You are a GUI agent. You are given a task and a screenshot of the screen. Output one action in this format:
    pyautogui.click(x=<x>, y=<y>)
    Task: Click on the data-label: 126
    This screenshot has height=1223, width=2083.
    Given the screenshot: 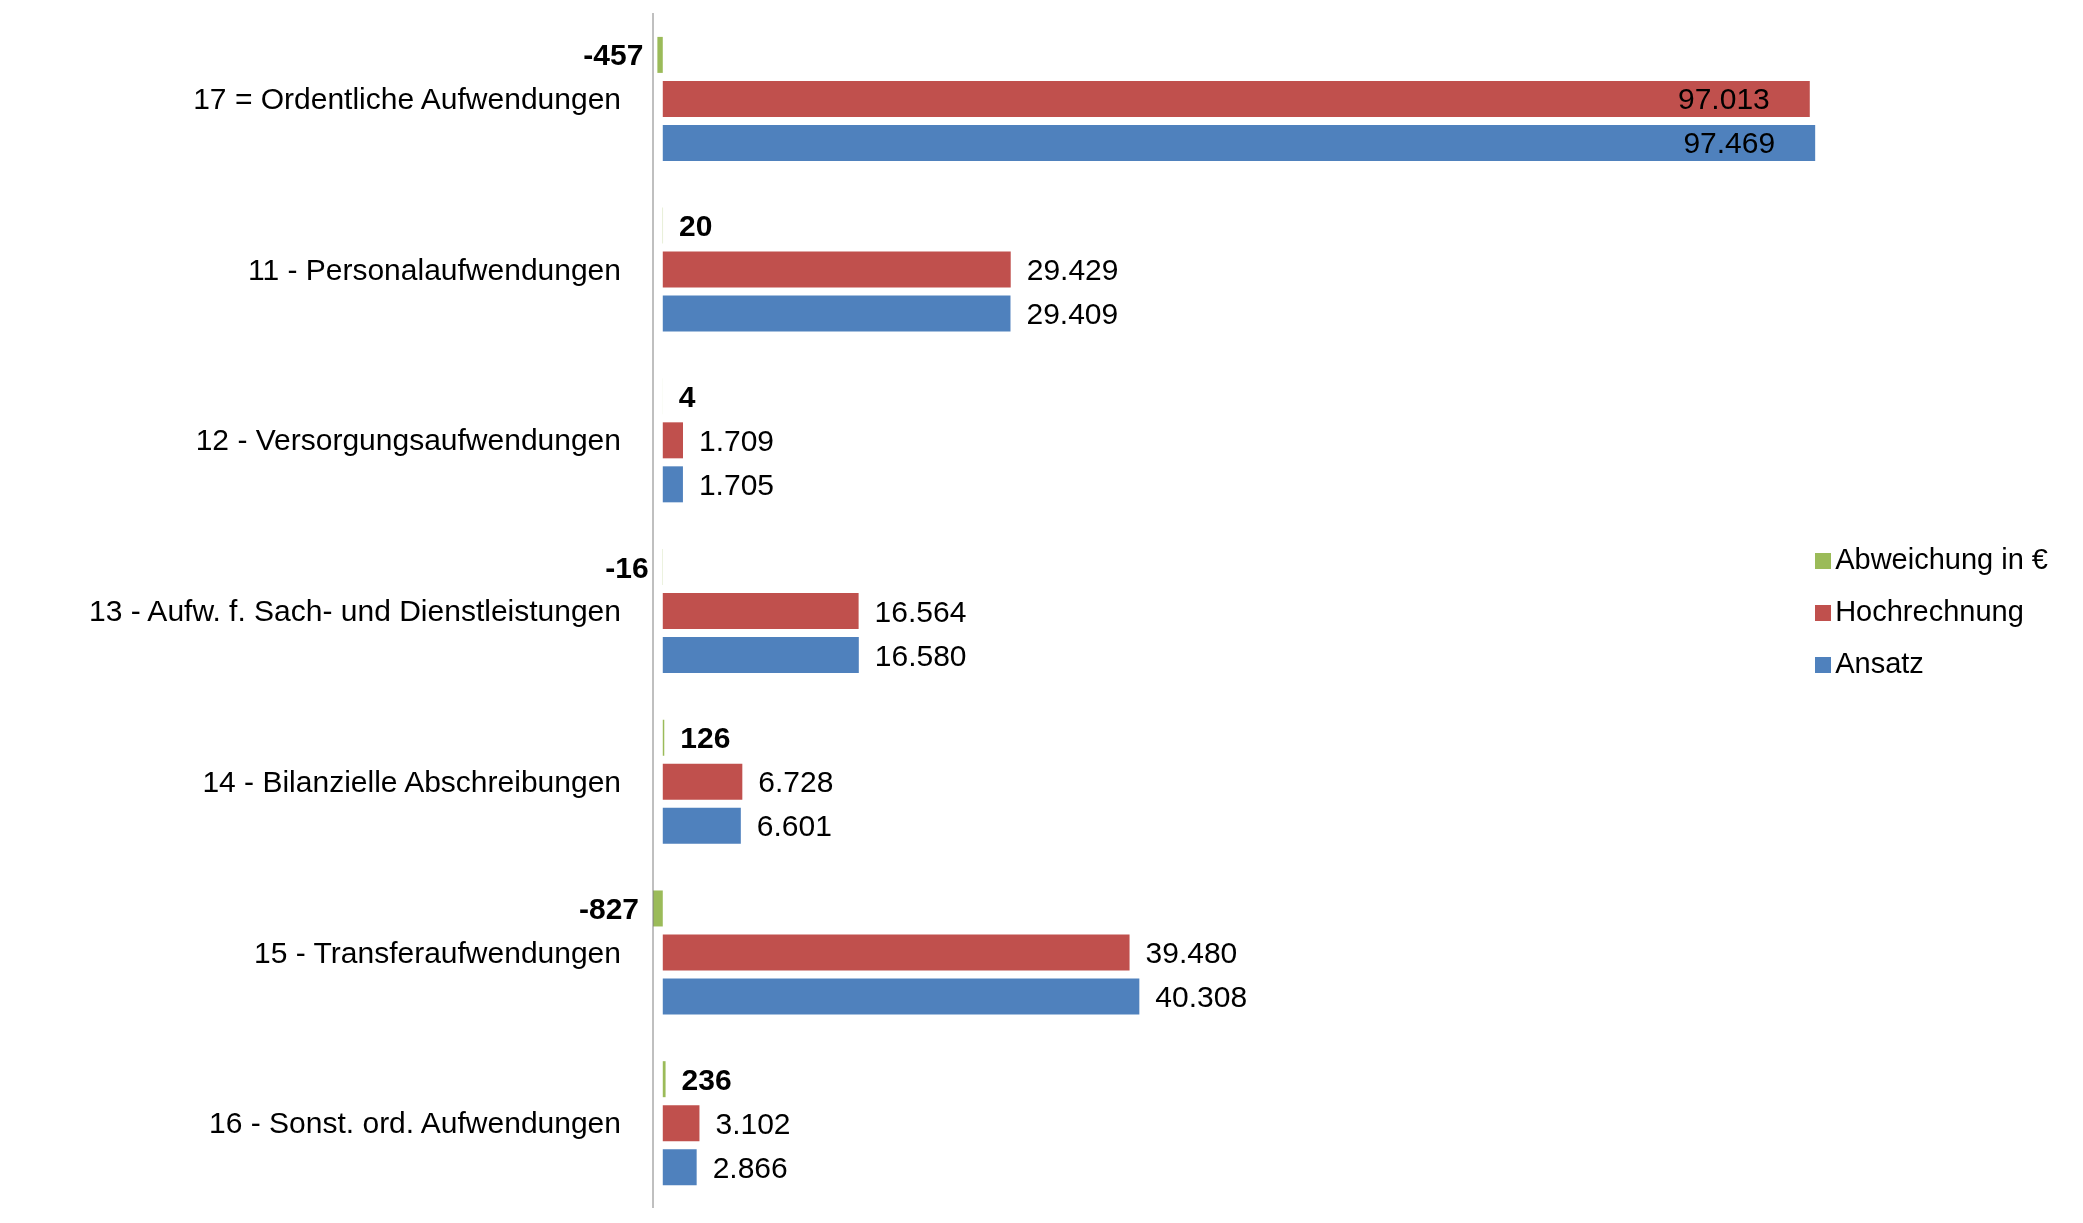 What is the action you would take?
    pyautogui.click(x=705, y=738)
    